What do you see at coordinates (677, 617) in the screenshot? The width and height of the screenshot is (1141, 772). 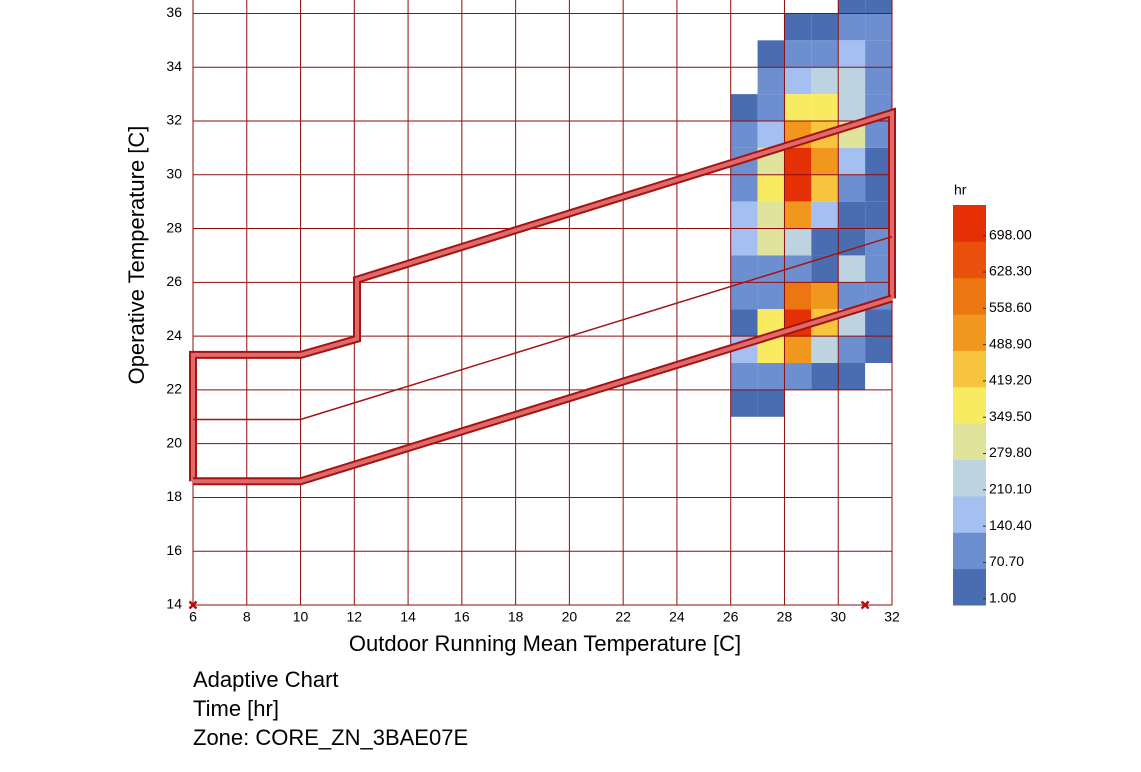 I see `x-tick-label: 24` at bounding box center [677, 617].